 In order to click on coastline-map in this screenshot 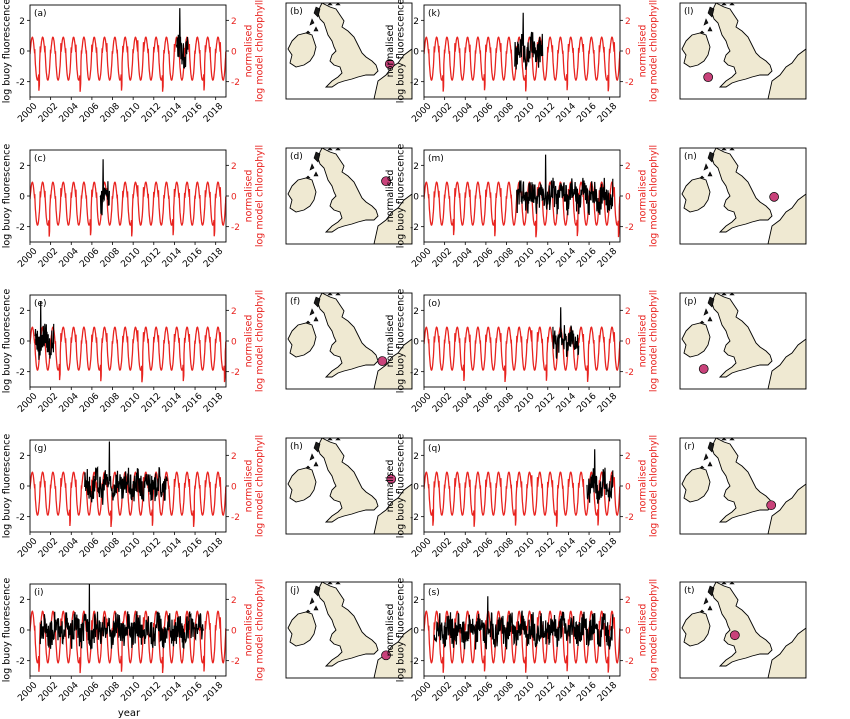, I will do `click(743, 51)`.